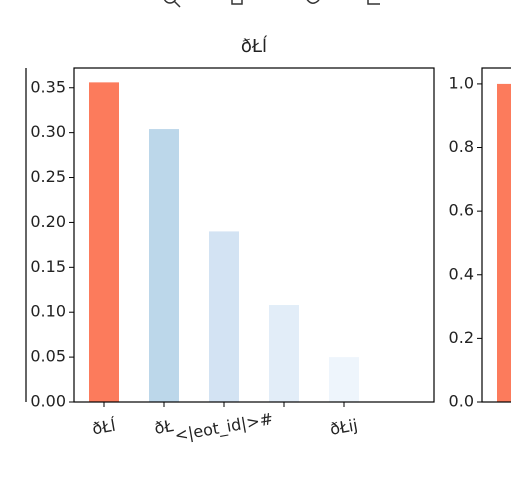 The height and width of the screenshot is (498, 511). Describe the element at coordinates (461, 401) in the screenshot. I see `y-tick-label: 0.0` at that location.